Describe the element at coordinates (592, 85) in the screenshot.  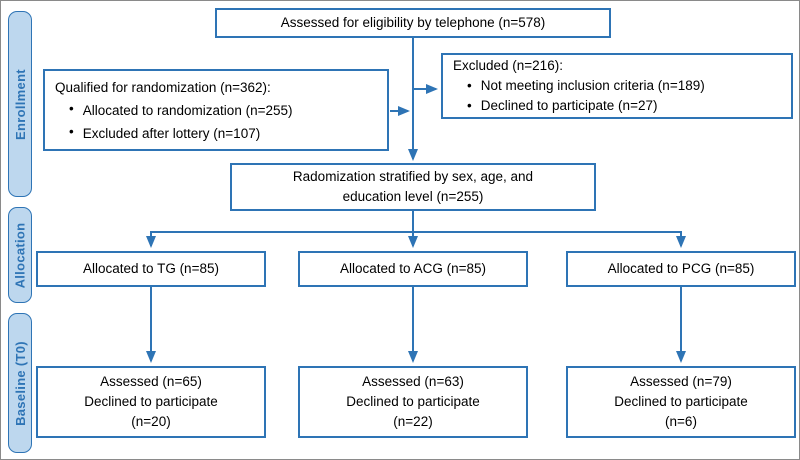
I see `excluded-item-text: Not meeting inclusion criteria (n=189)` at that location.